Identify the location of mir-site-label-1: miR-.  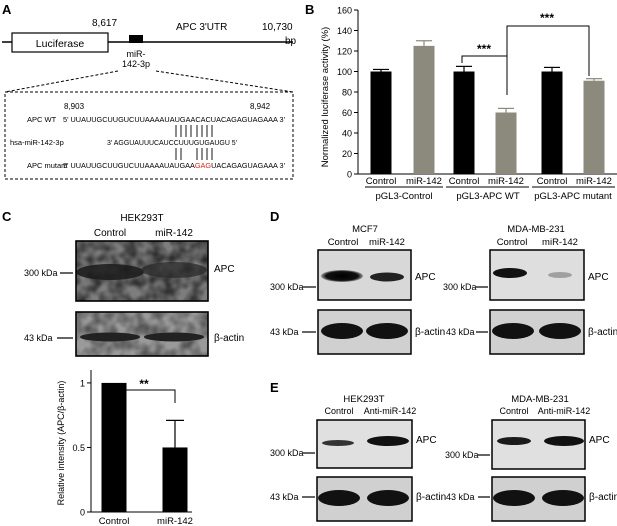
(136, 54).